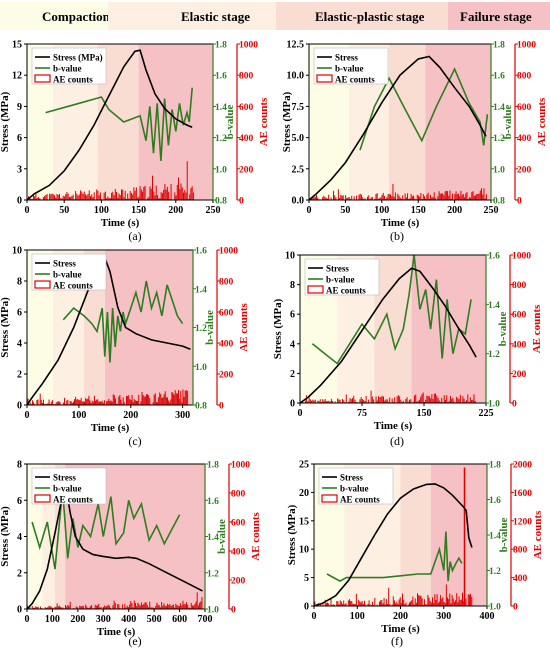 The image size is (550, 662). I want to click on b-value-tick-label: 0.8, so click(221, 202).